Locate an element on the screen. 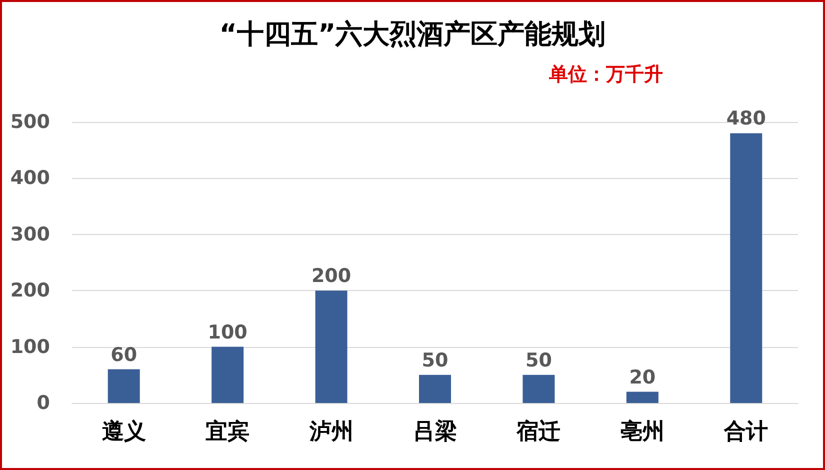 Image resolution: width=825 pixels, height=470 pixels. y-tick-label: 300 is located at coordinates (30, 234).